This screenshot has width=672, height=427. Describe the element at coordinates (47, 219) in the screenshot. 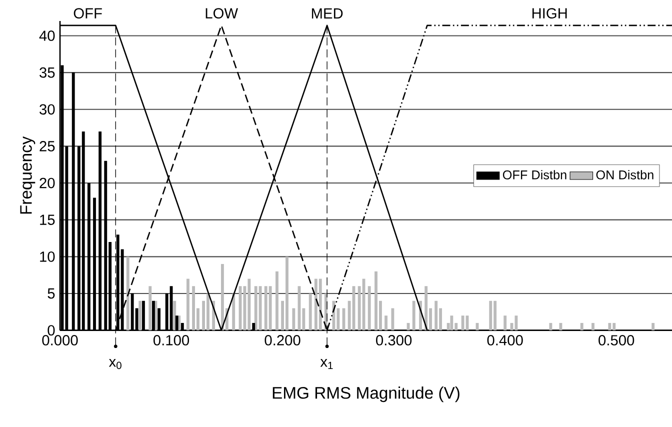

I see `y-tick-label: 15` at that location.